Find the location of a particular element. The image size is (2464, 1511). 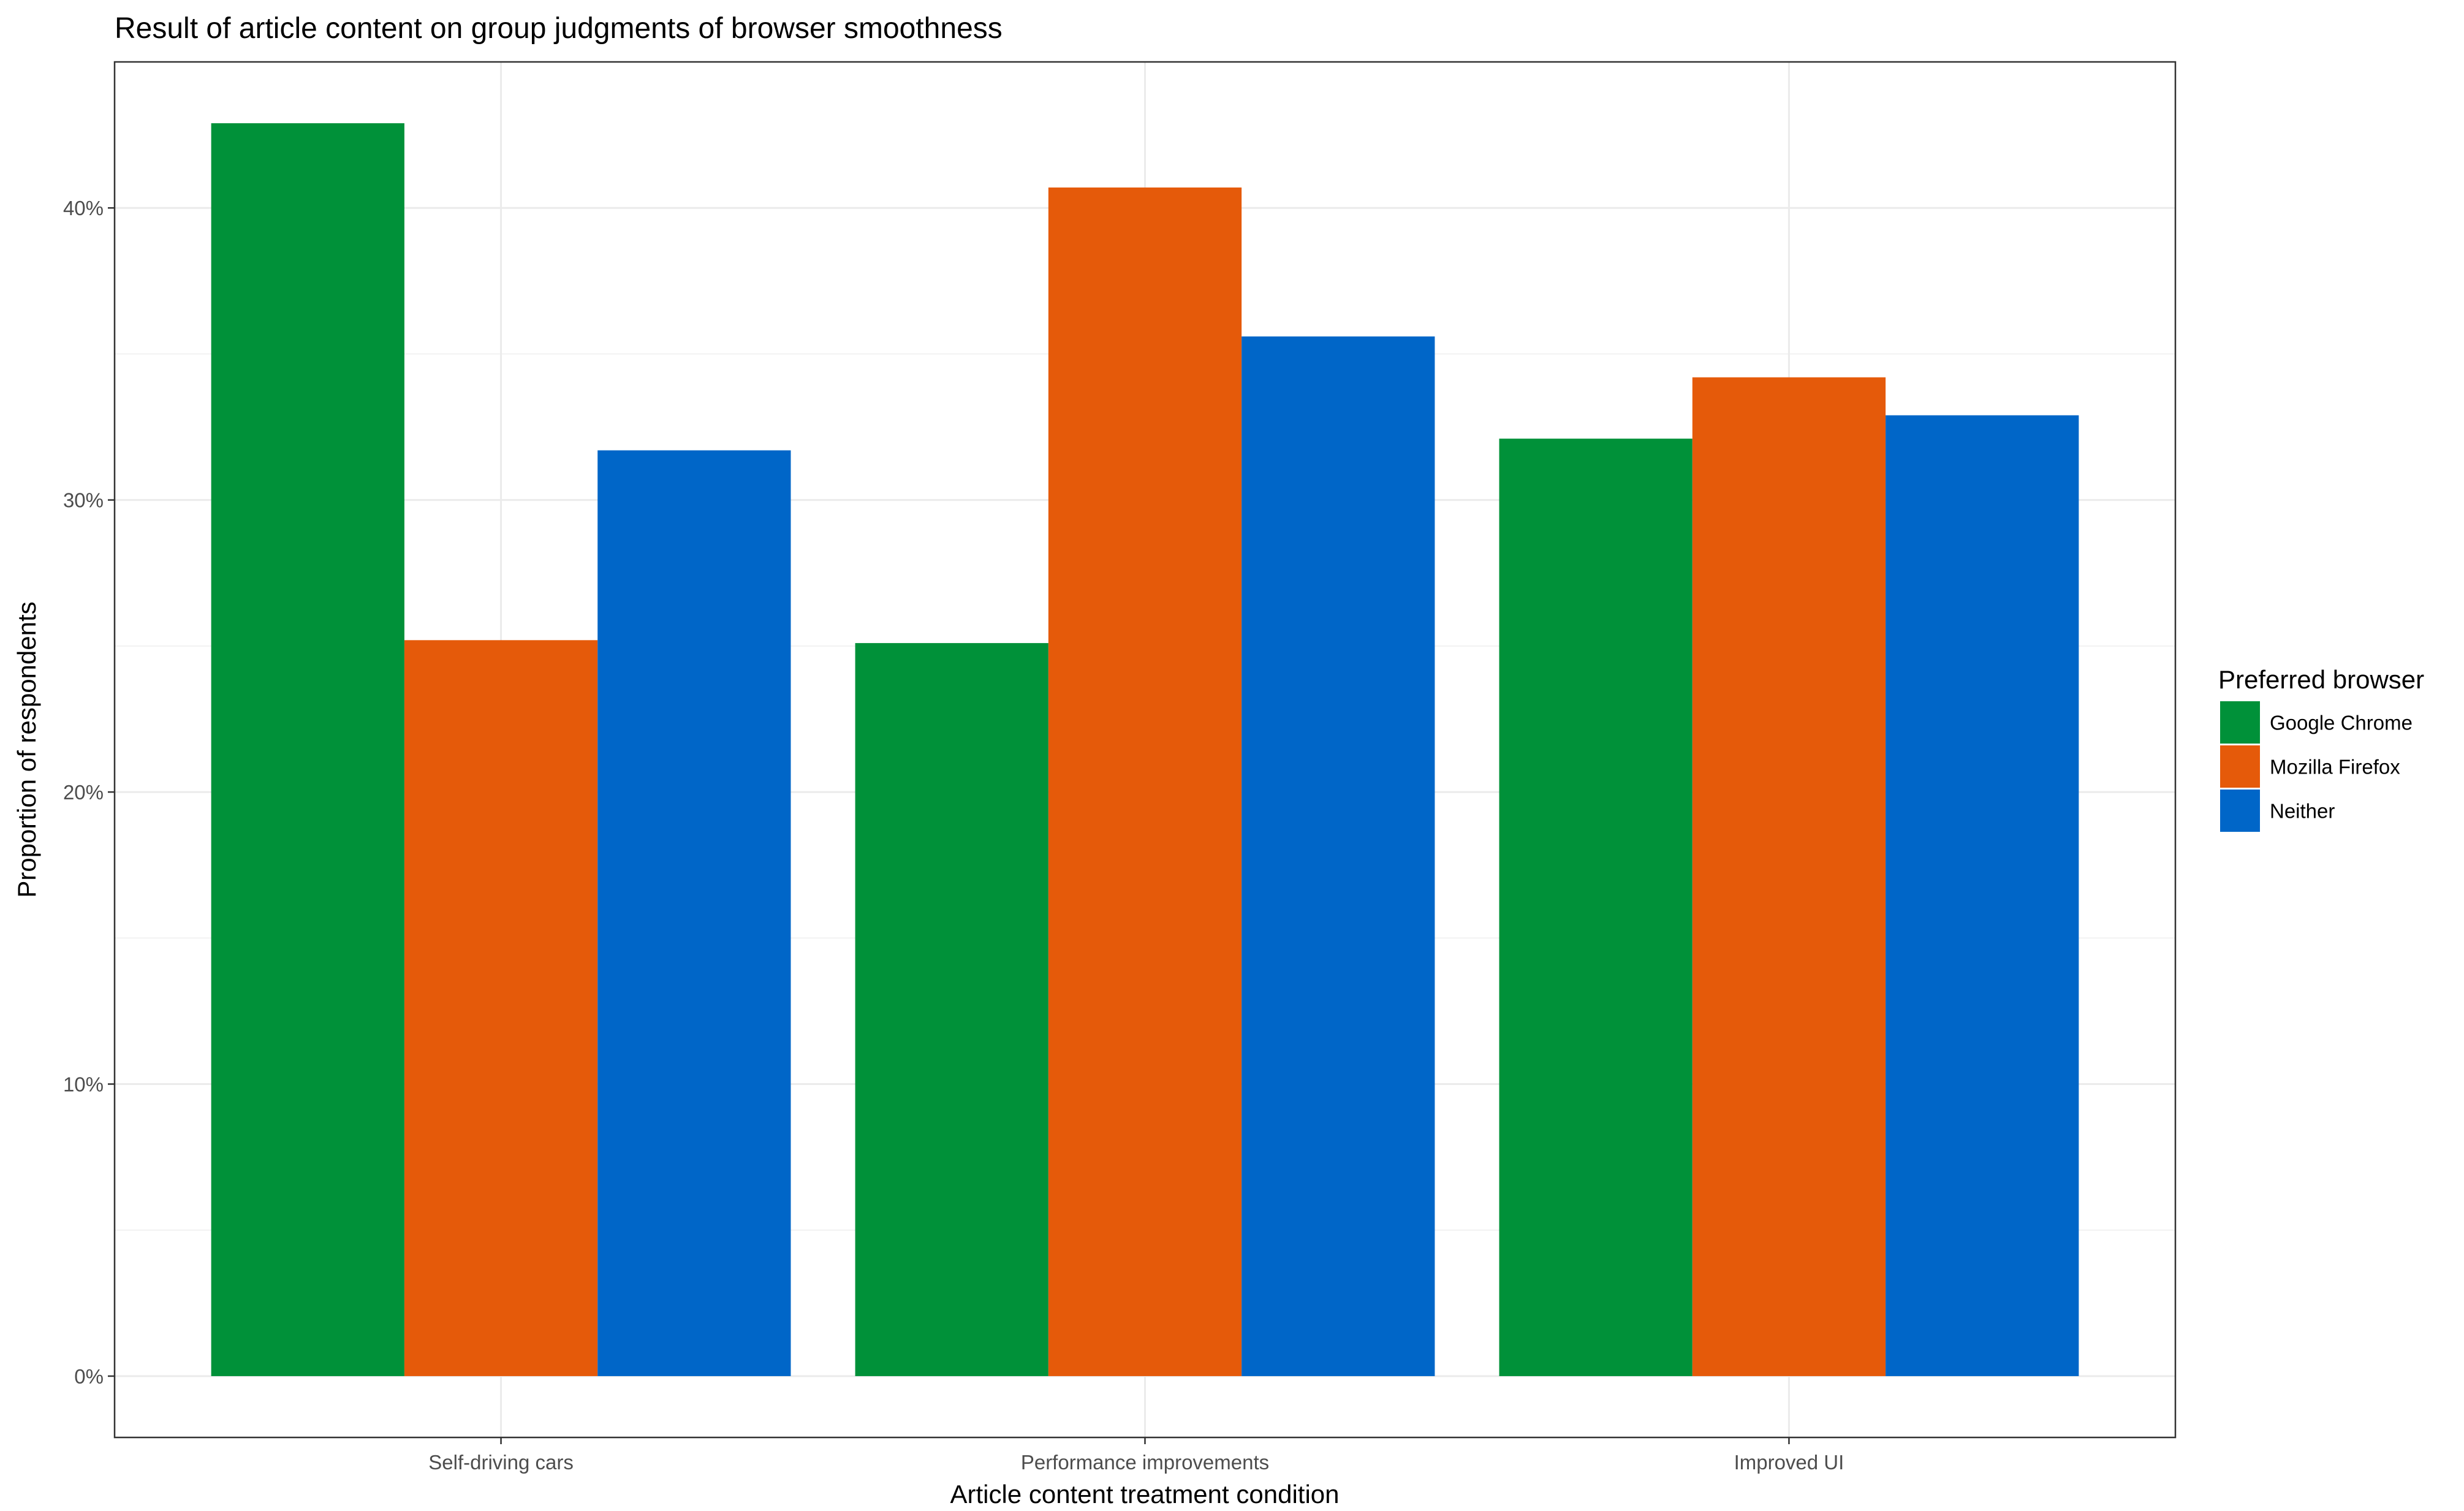

legend-label: Neither is located at coordinates (2302, 811).